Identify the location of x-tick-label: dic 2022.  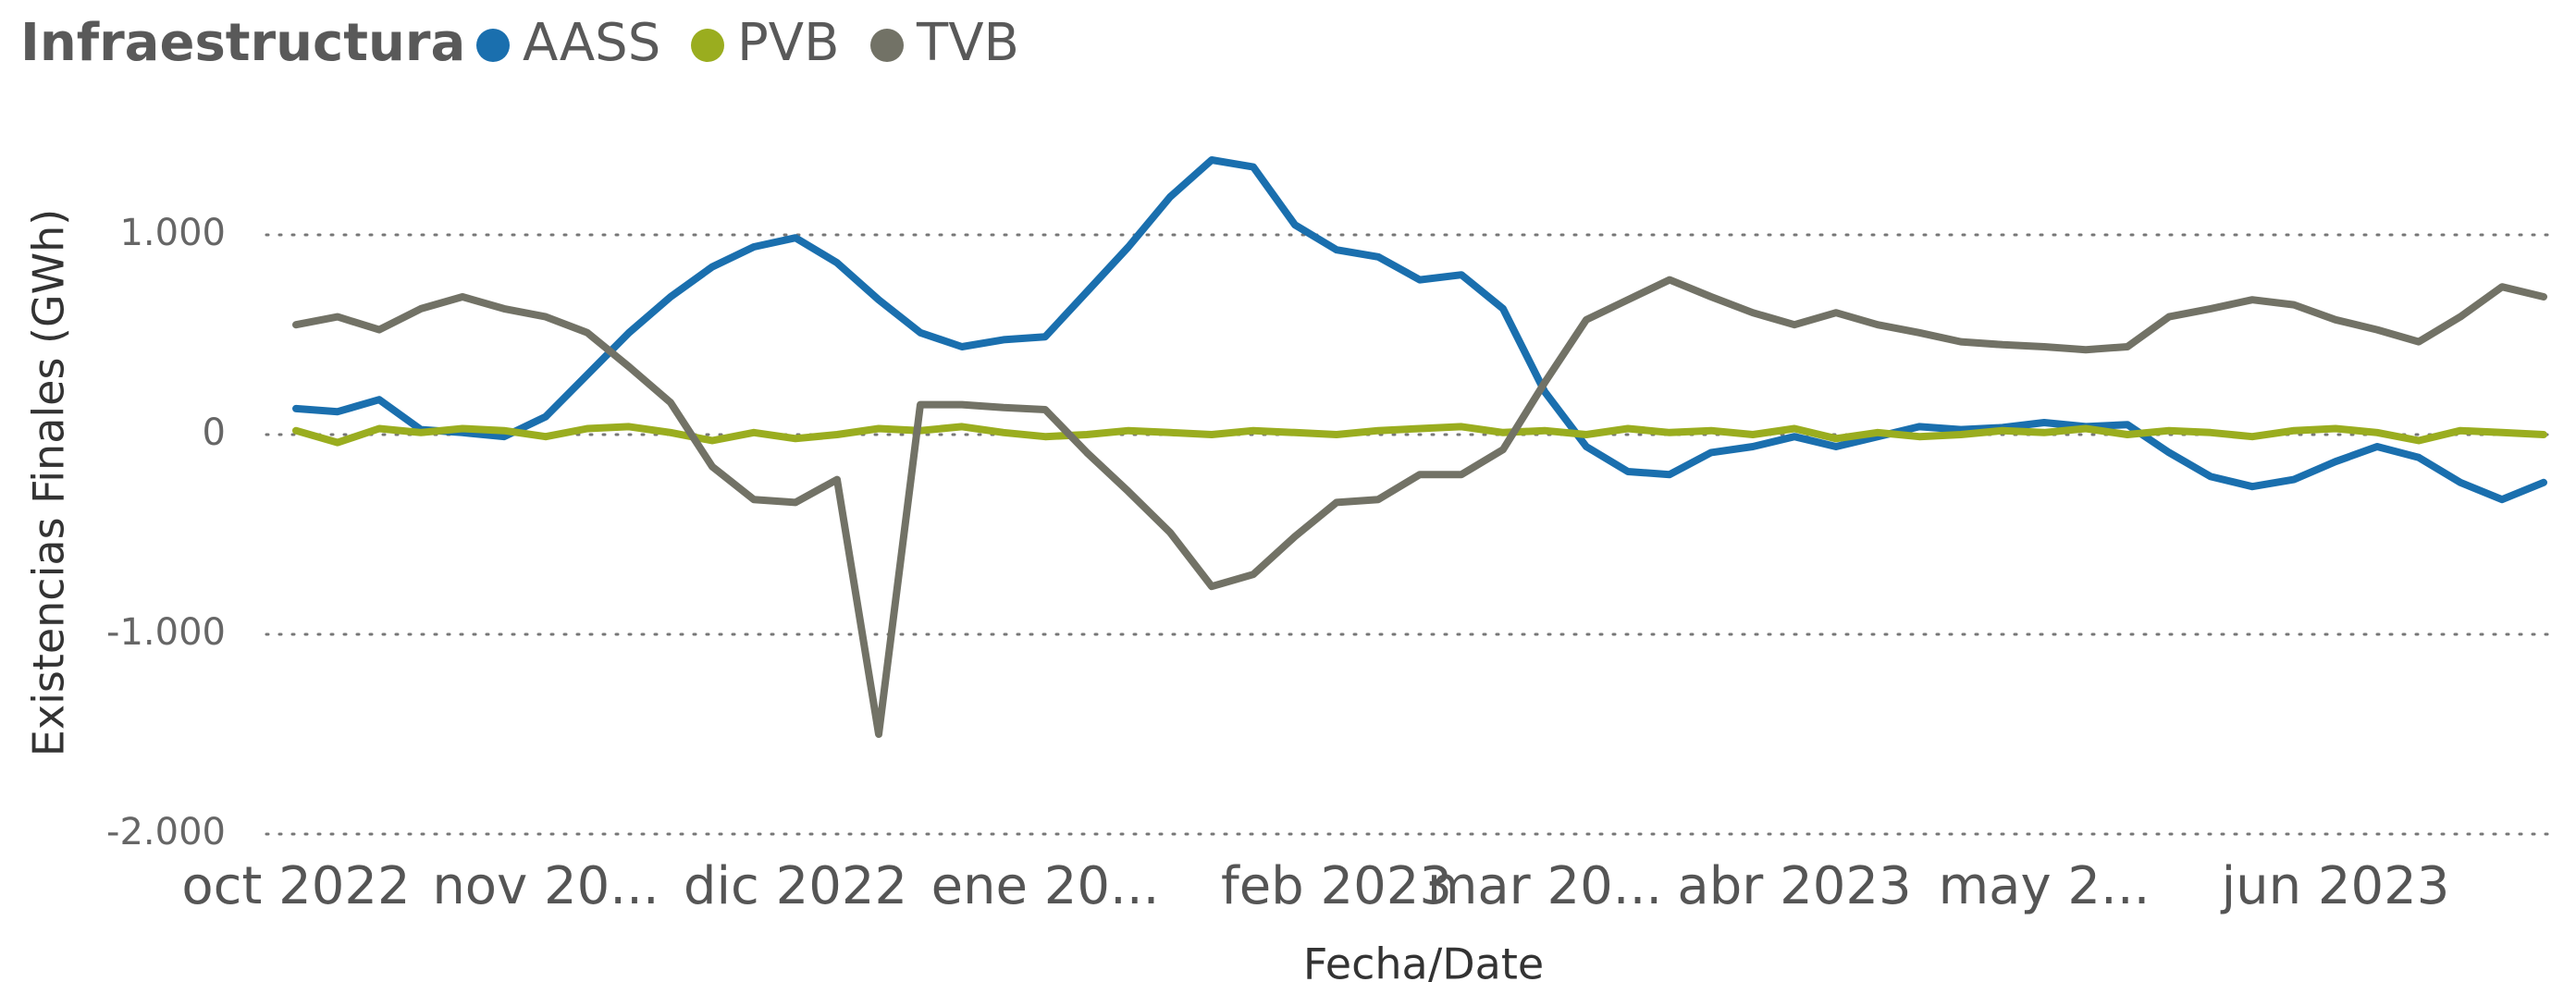
(795, 886).